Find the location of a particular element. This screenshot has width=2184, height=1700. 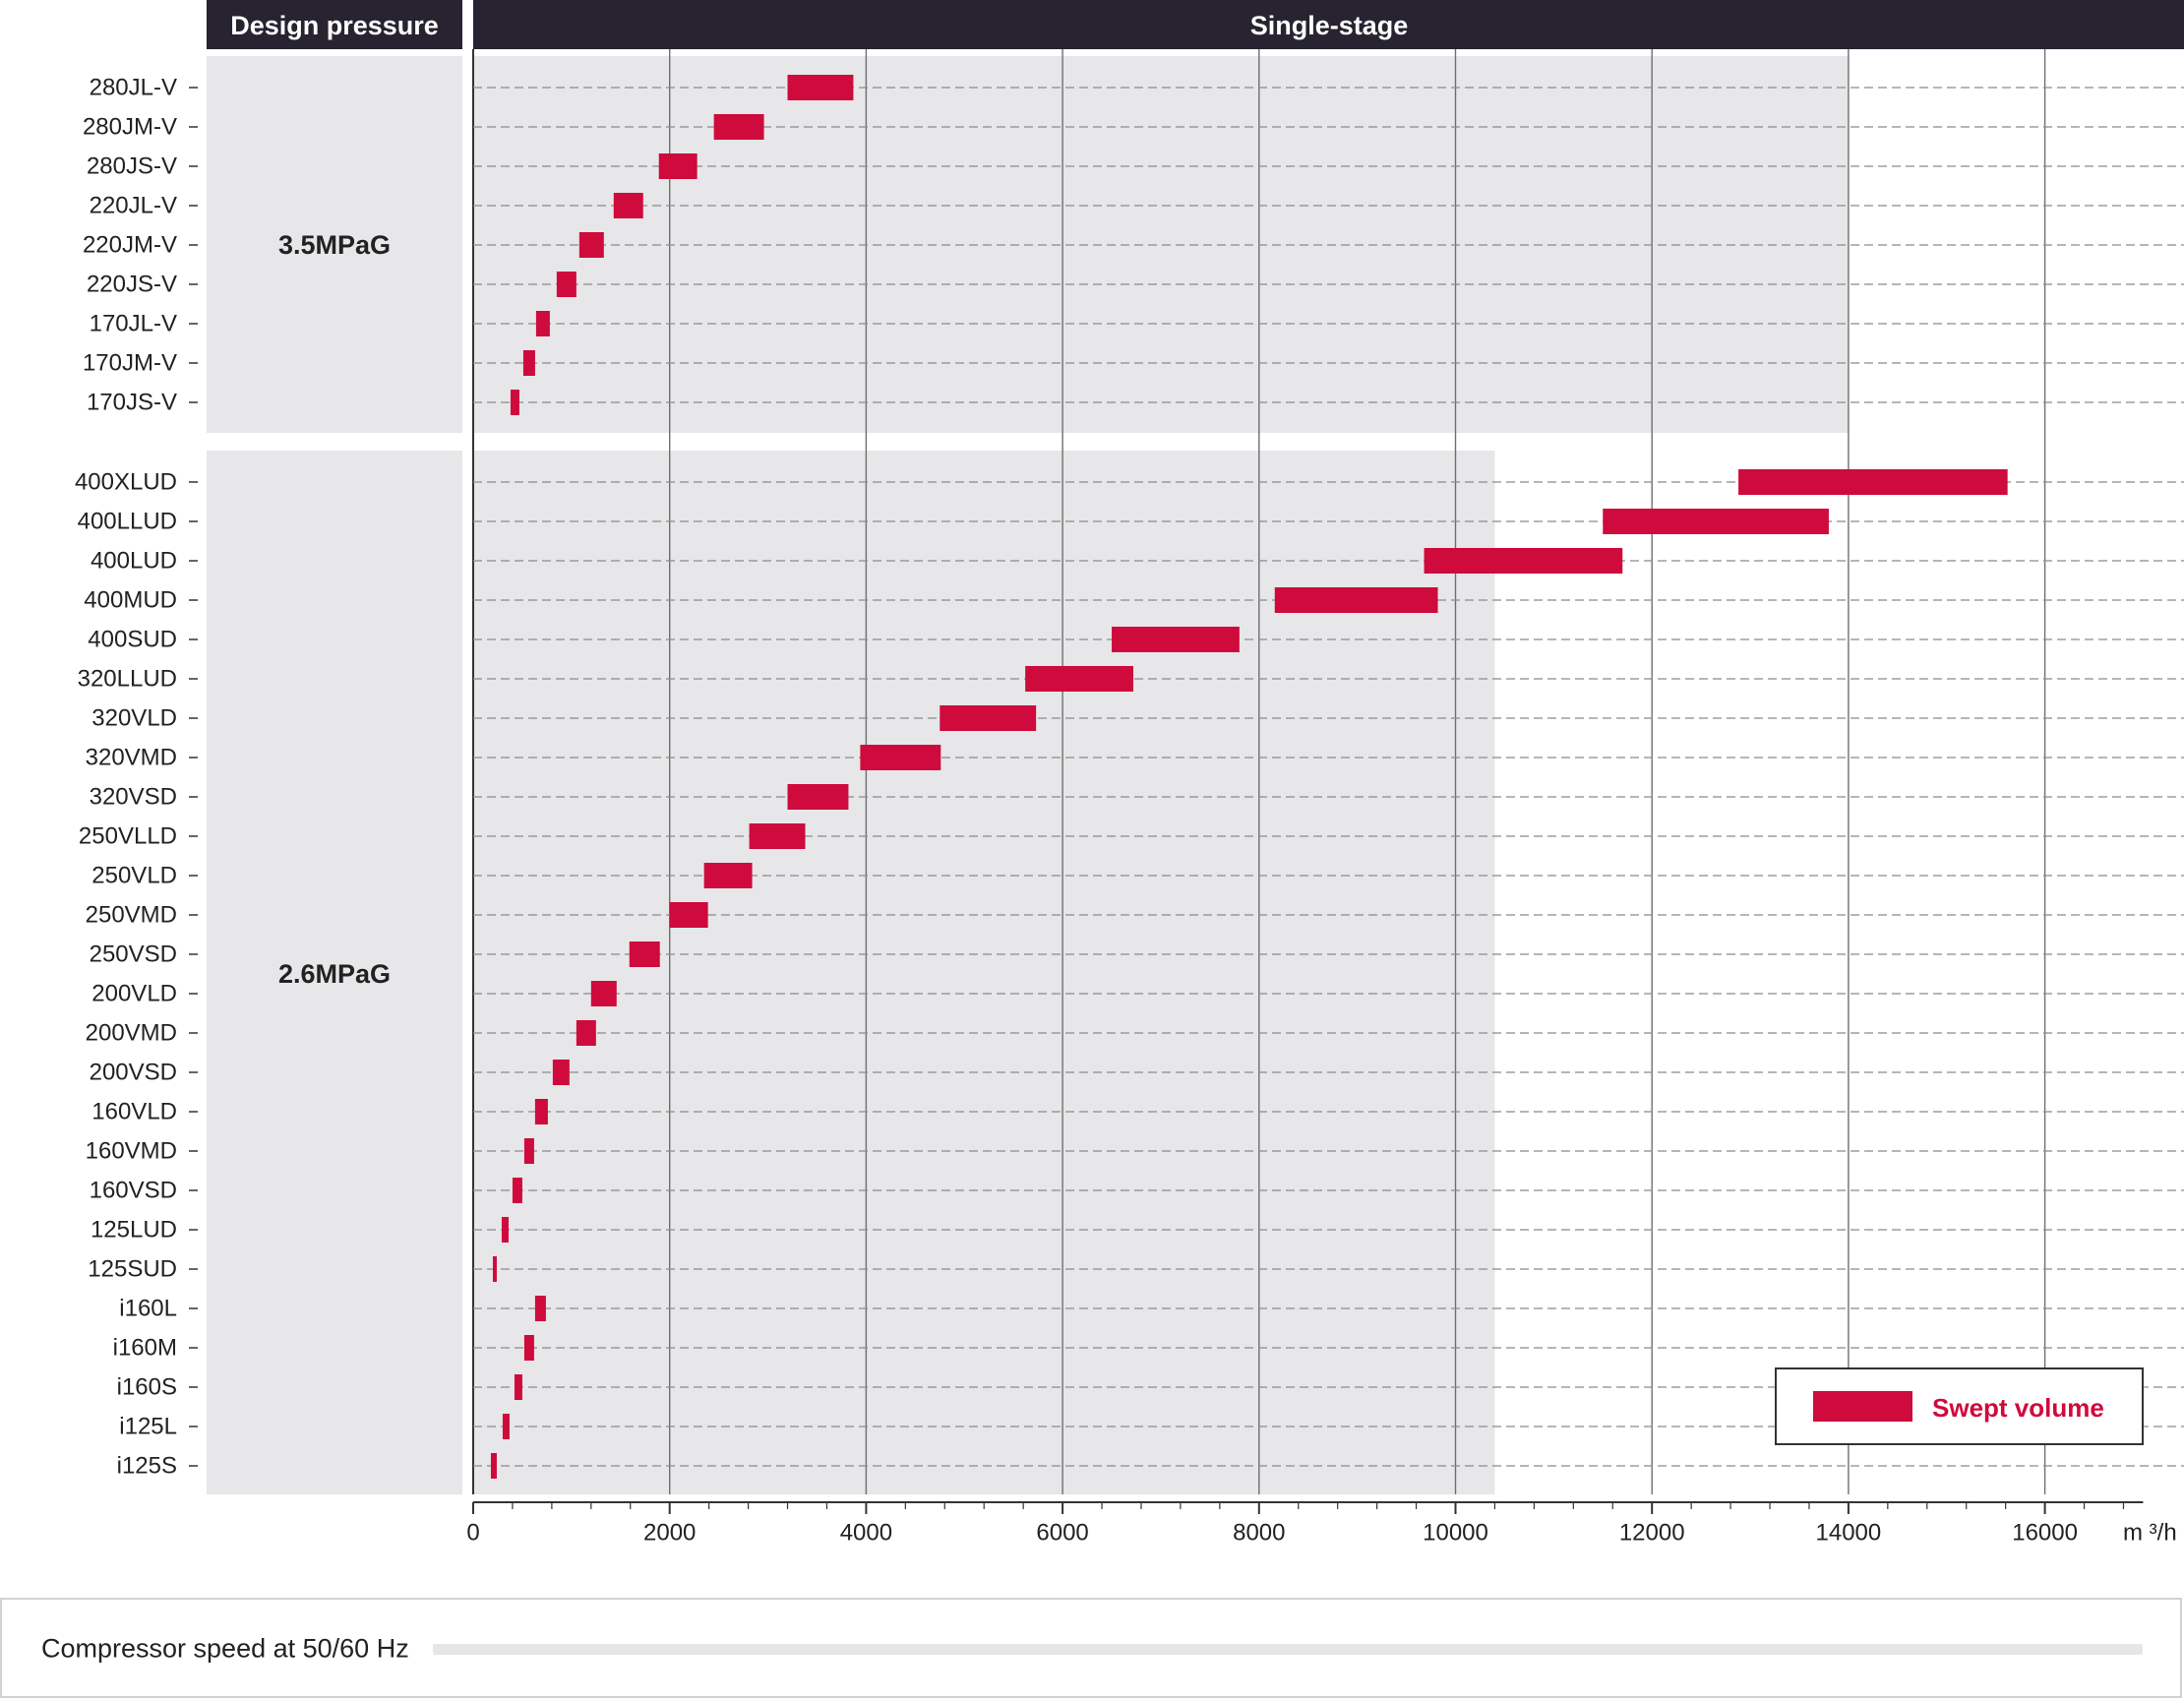

x-tick-label: 16000 is located at coordinates (2045, 1533).